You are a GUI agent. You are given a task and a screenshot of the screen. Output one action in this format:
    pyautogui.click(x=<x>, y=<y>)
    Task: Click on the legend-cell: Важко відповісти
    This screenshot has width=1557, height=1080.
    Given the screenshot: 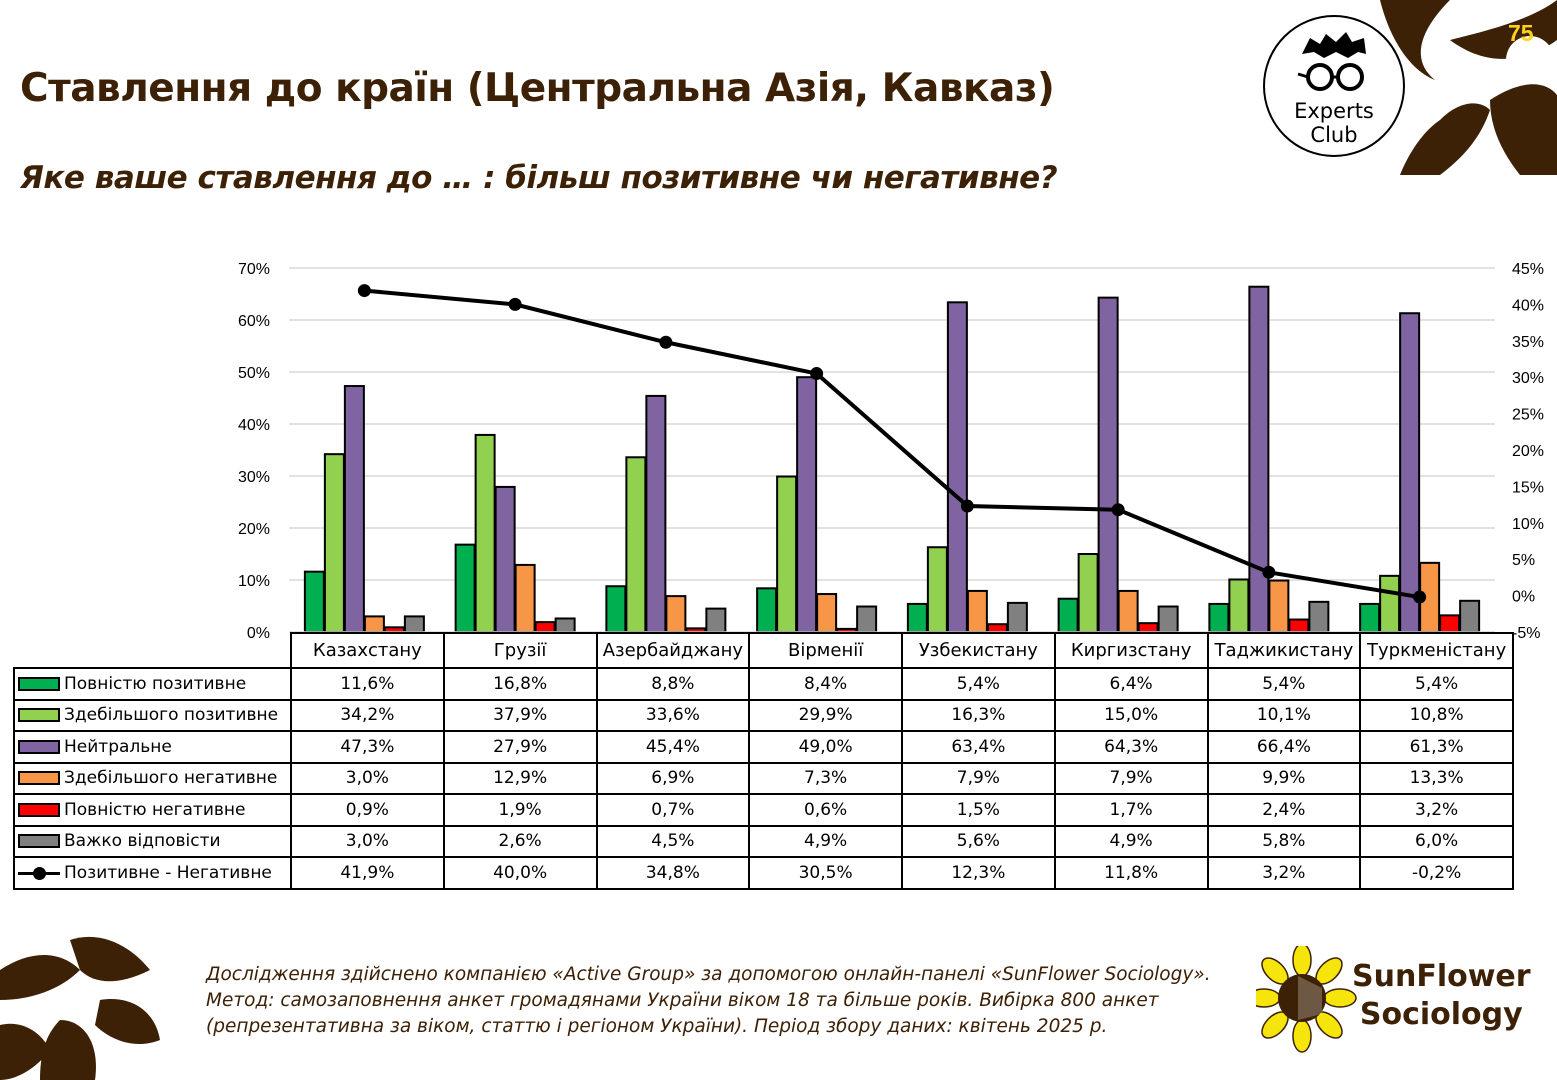 What is the action you would take?
    pyautogui.click(x=152, y=841)
    